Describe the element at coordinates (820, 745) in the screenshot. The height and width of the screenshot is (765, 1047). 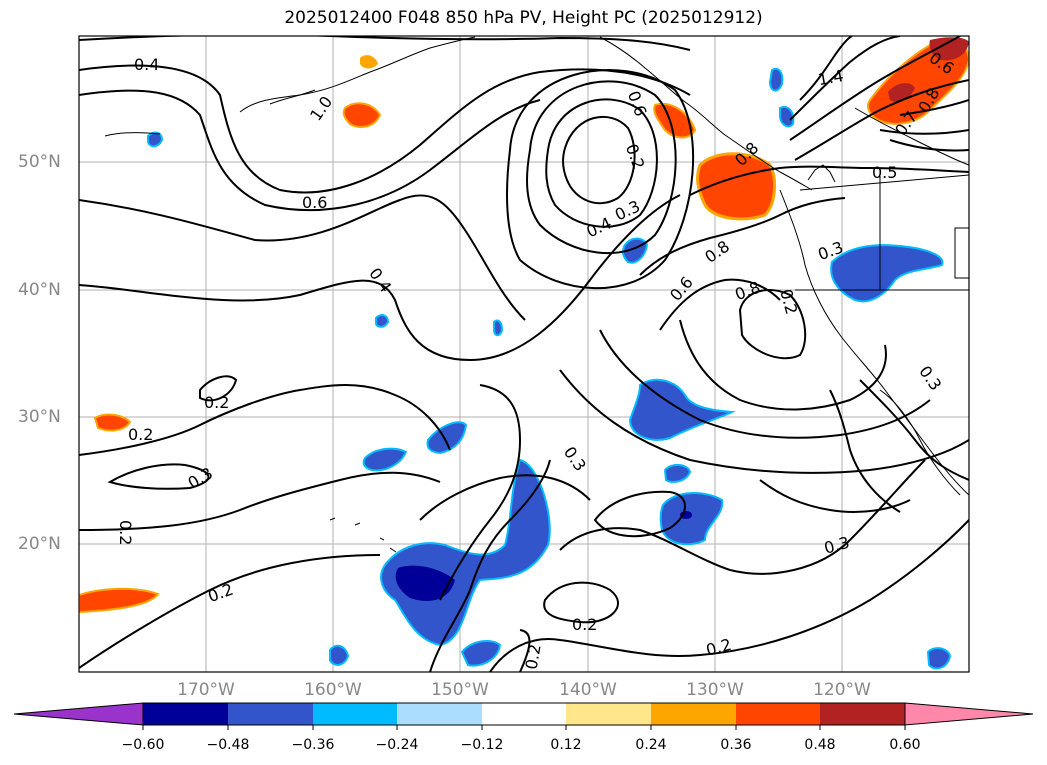
I see `colorbar-tick-label: 0.48` at that location.